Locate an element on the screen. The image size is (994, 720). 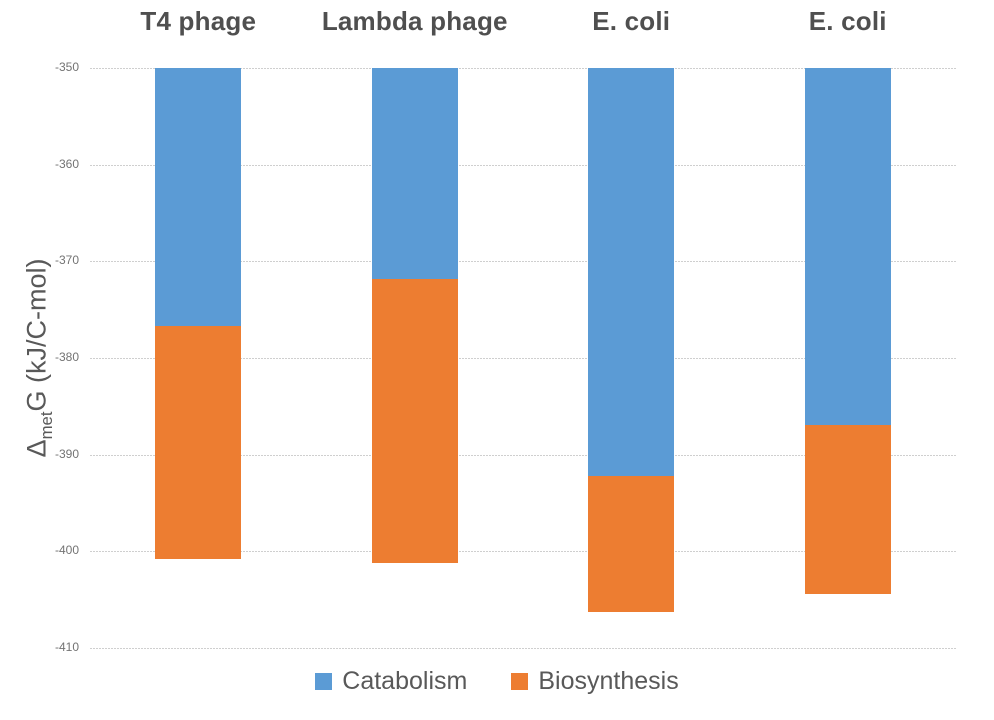
legend: Catabolism Biosynthesis is located at coordinates (497, 681).